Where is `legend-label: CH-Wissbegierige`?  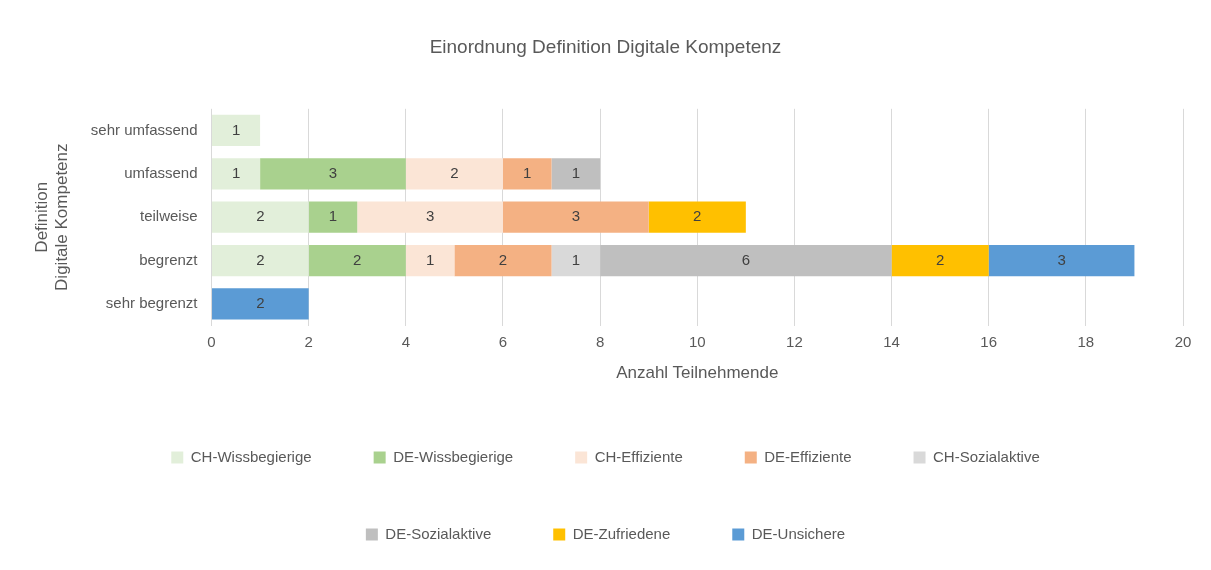
legend-label: CH-Wissbegierige is located at coordinates (251, 456).